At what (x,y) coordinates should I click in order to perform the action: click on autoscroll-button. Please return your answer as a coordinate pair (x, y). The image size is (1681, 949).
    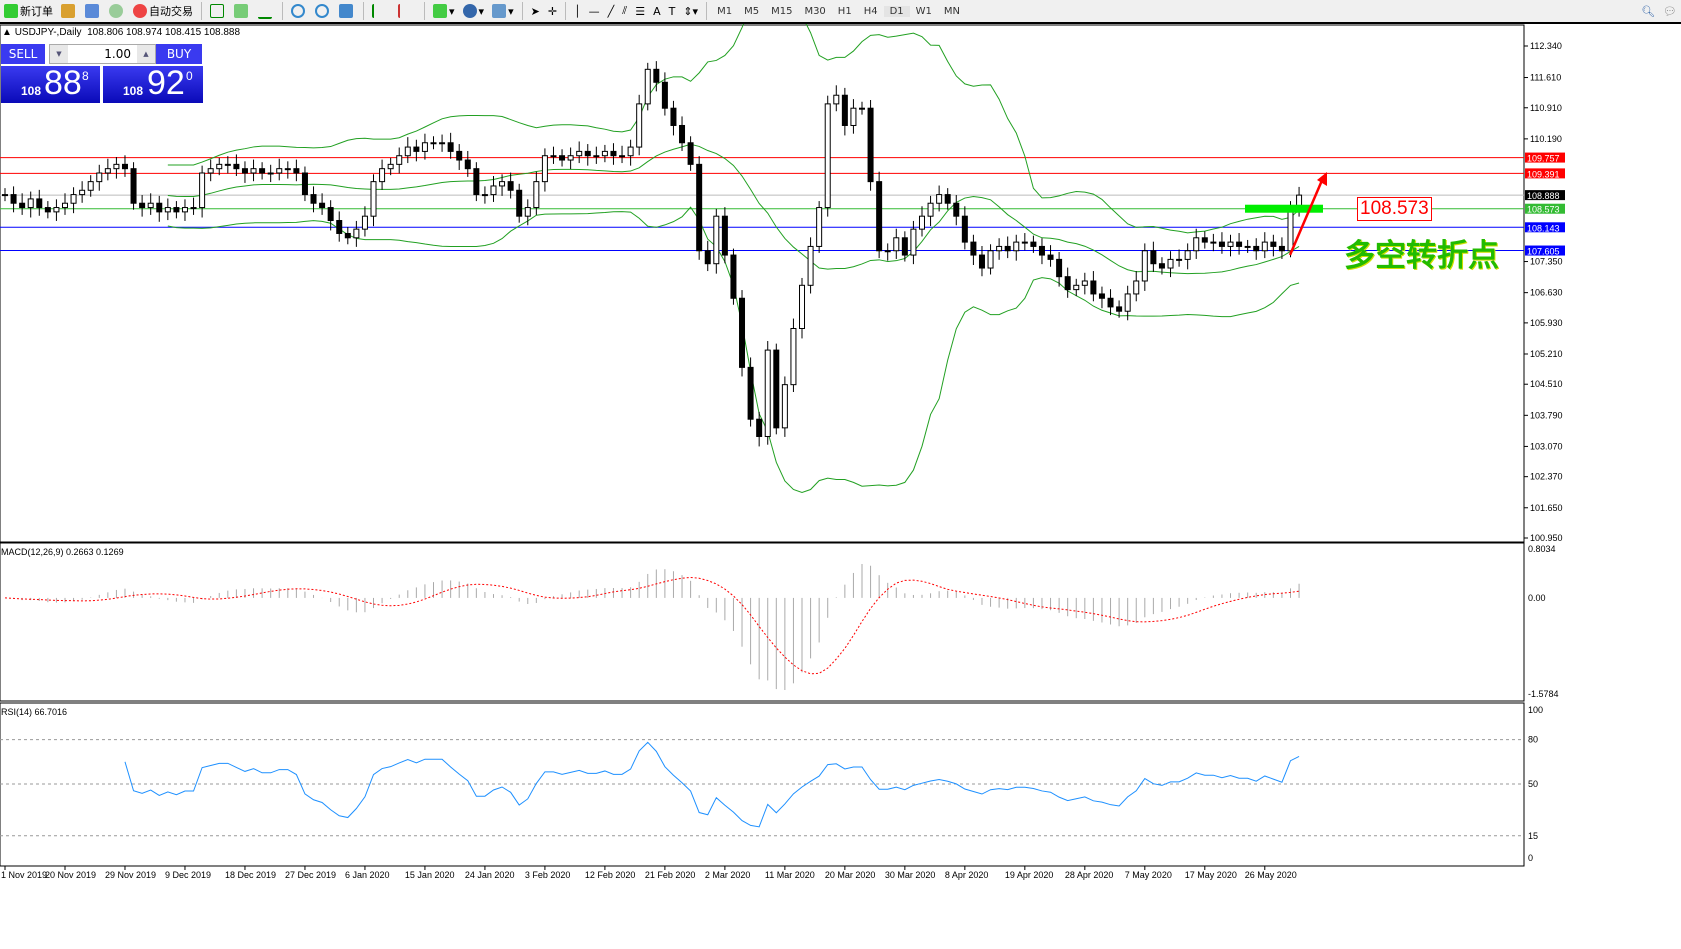
    Looking at the image, I should click on (381, 11).